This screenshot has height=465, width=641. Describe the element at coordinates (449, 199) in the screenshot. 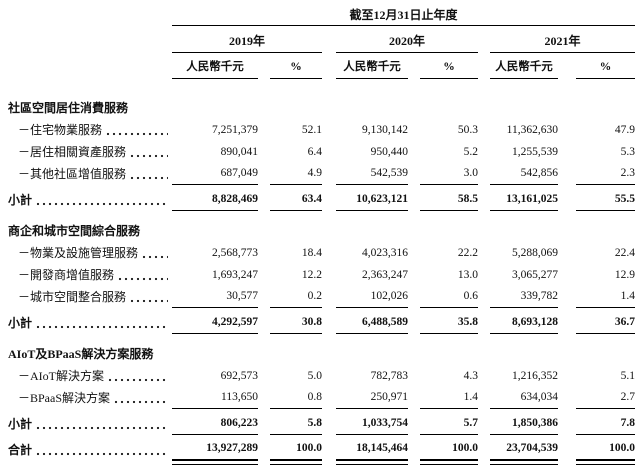

I see `subtotal-pct-2020: 58.5` at that location.